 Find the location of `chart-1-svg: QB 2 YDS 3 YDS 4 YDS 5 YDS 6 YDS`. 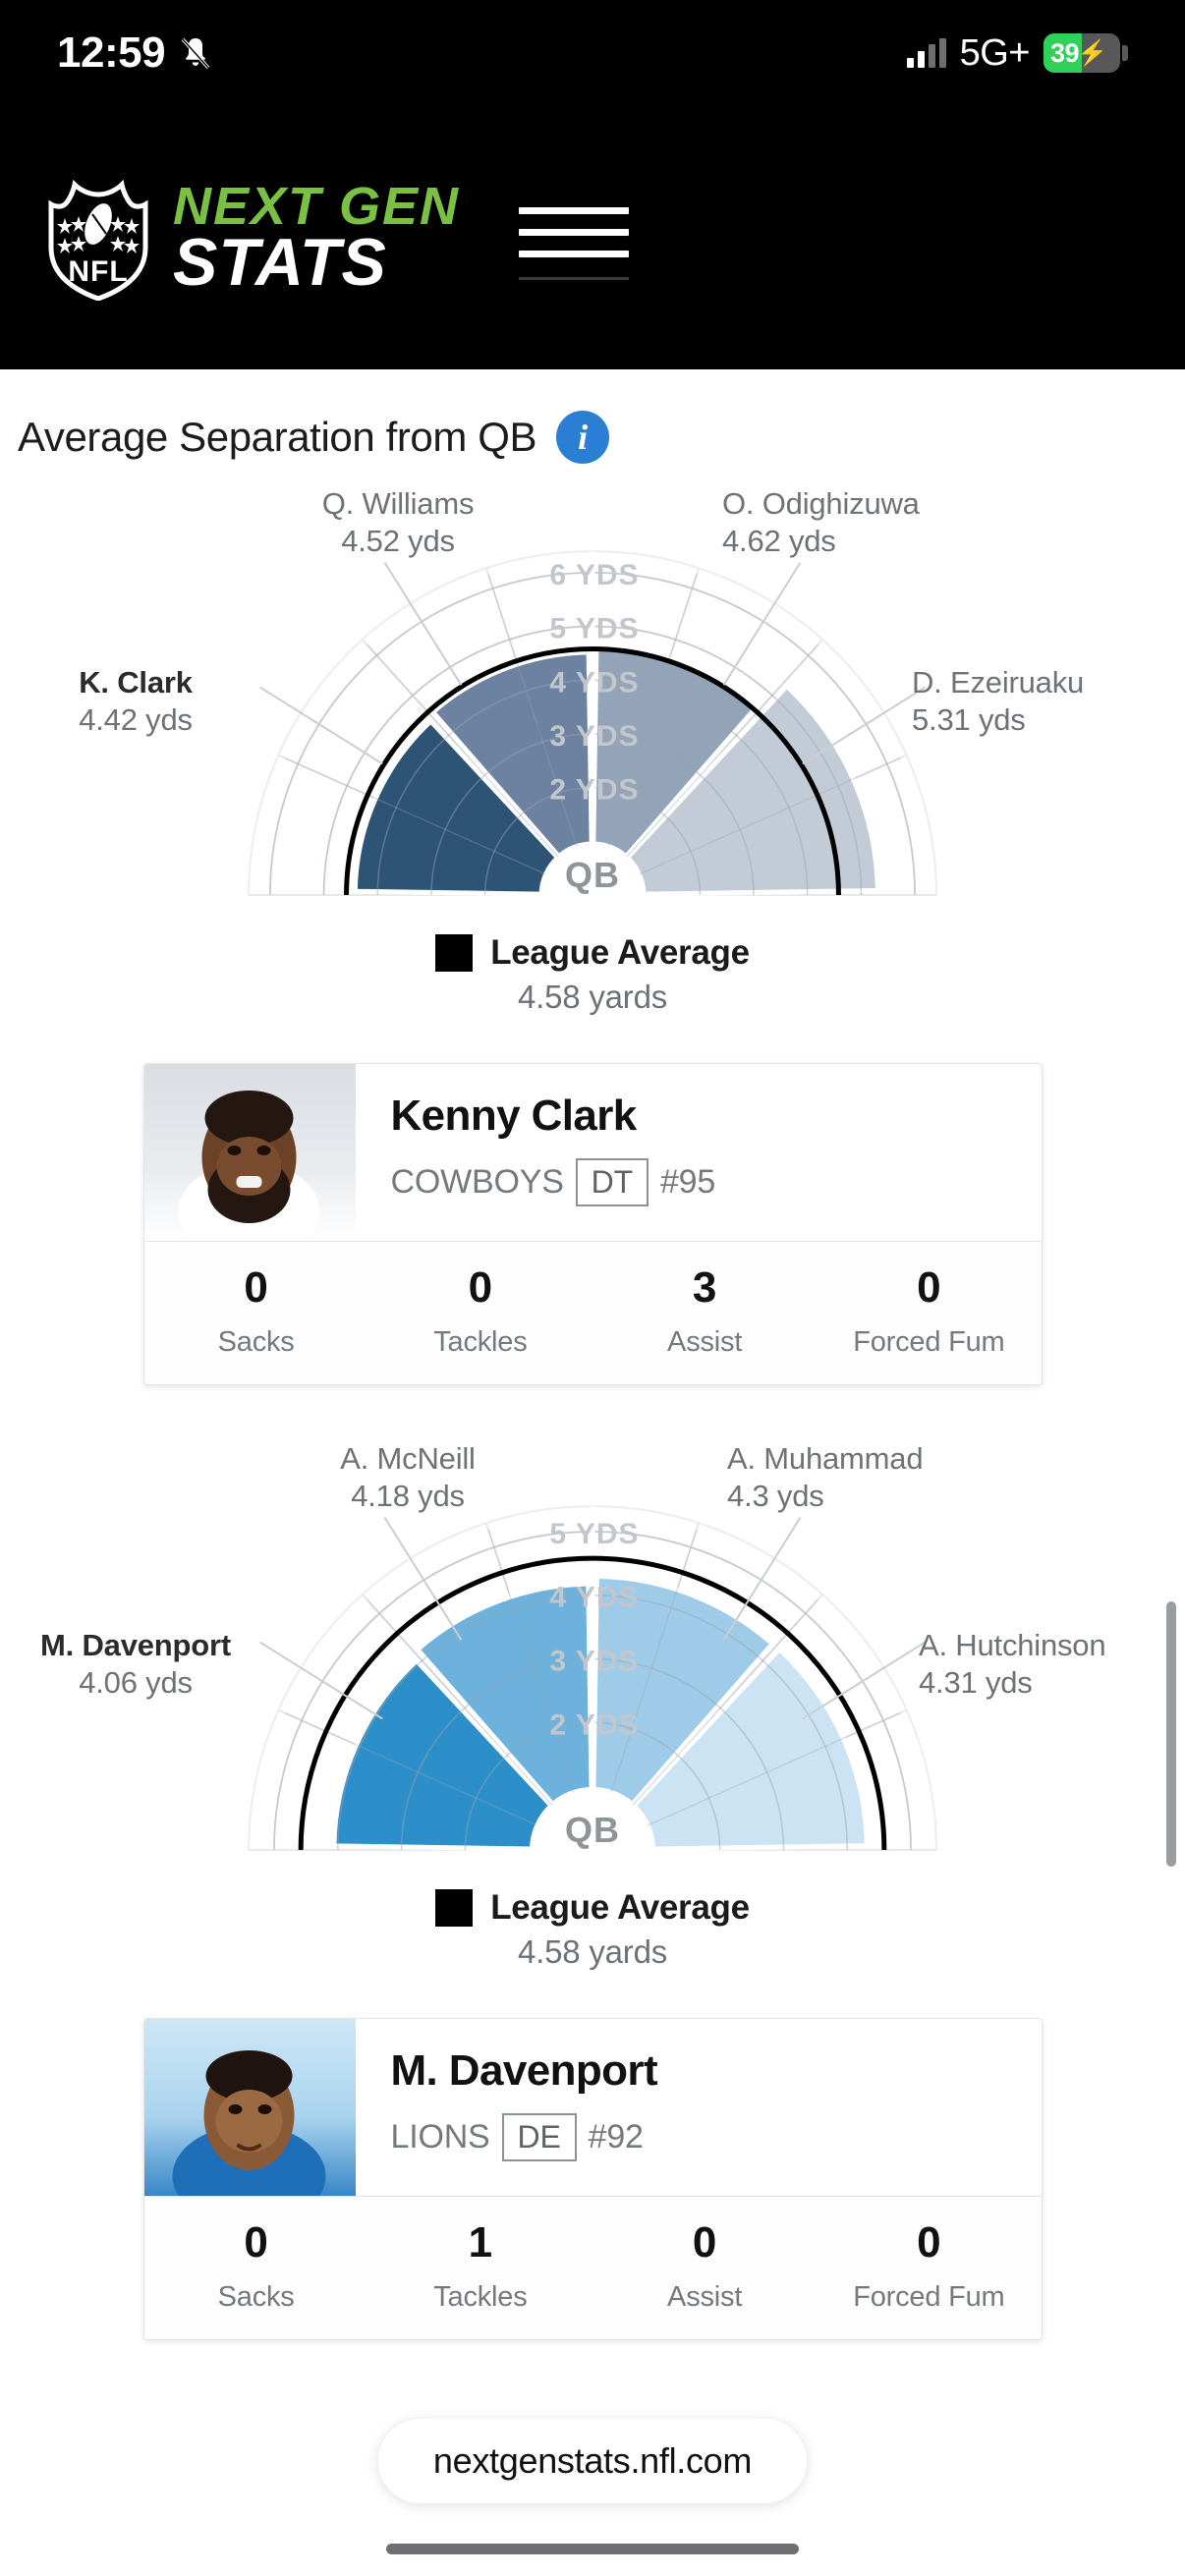

chart-1-svg: QB 2 YDS 3 YDS 4 YDS 5 YDS 6 YDS is located at coordinates (592, 723).